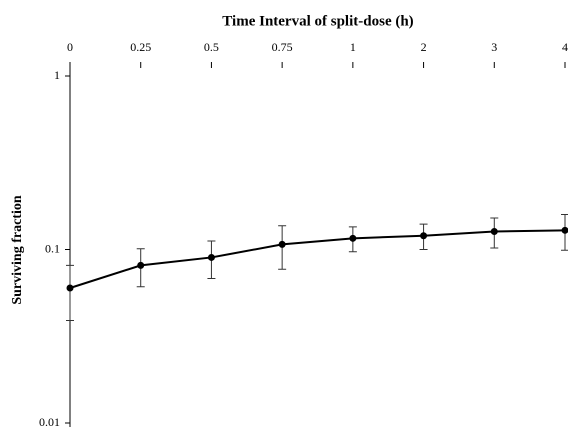  Describe the element at coordinates (57, 75) in the screenshot. I see `y-tick-label: 1` at that location.